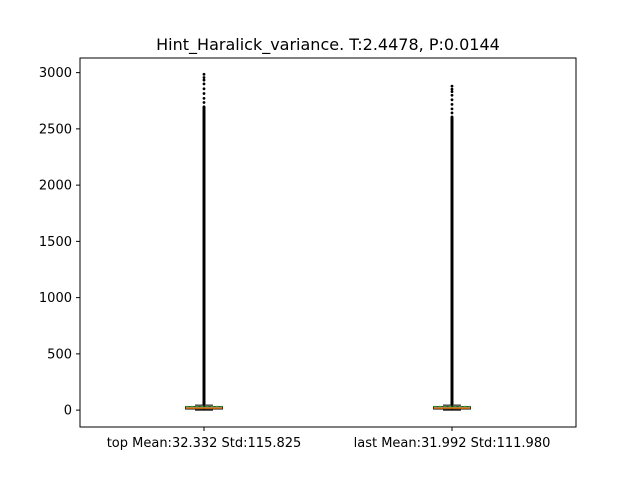 This screenshot has width=640, height=480. What do you see at coordinates (55, 73) in the screenshot?
I see `y-tick-label: 3000` at bounding box center [55, 73].